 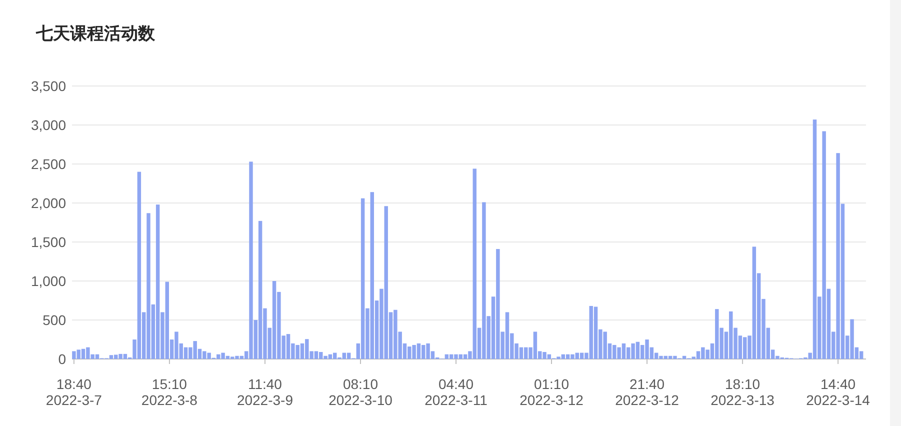 I want to click on x-tick-label: 11:40 2022-3-9, so click(x=265, y=392).